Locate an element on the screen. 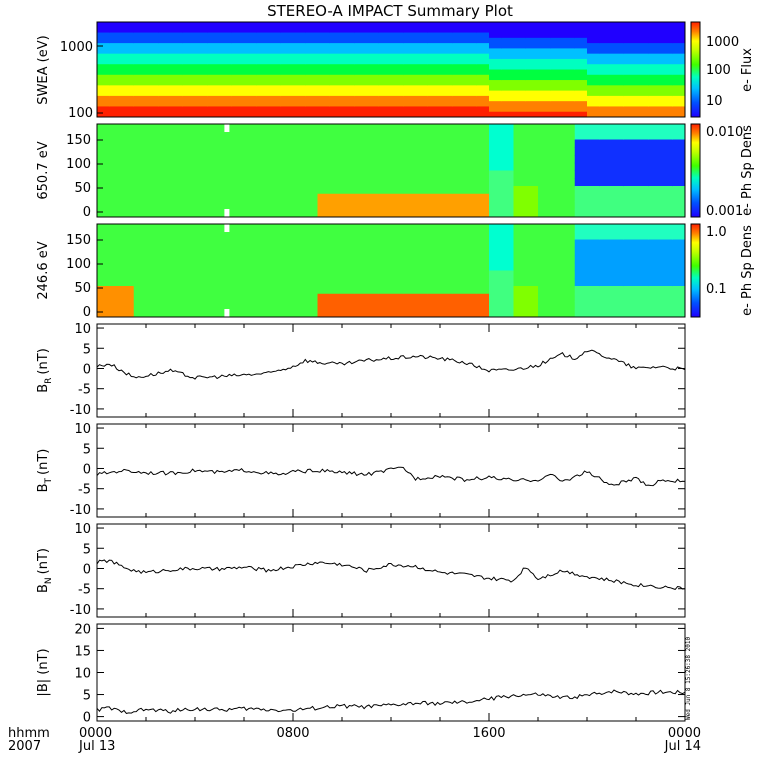  line-frame is located at coordinates (391, 570).